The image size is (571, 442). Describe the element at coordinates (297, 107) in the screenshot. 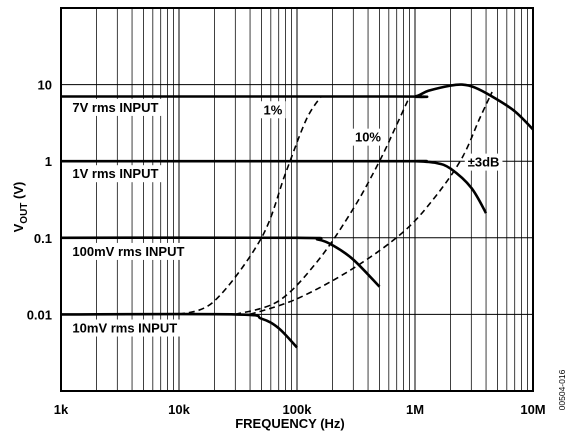

I see `series-line-7v-rms-input` at that location.